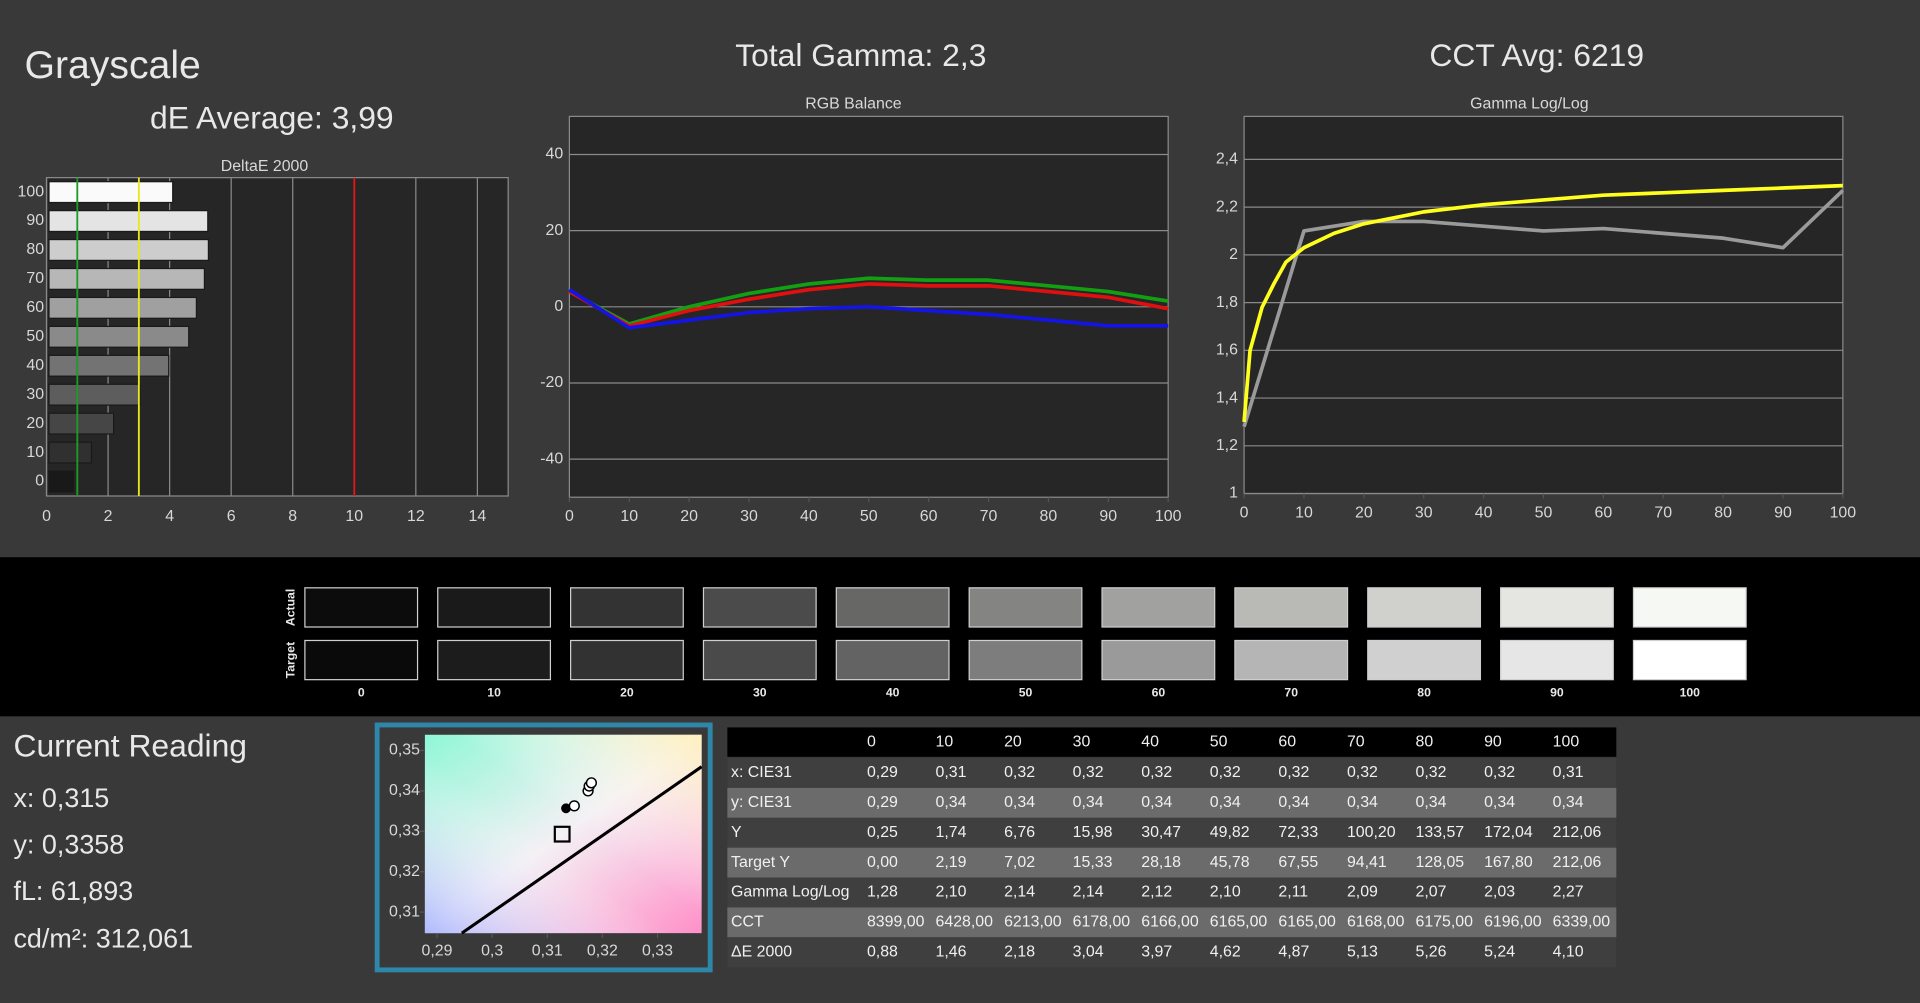 Image resolution: width=1920 pixels, height=1003 pixels. Describe the element at coordinates (35, 365) in the screenshot. I see `y-tick-label: 40` at that location.